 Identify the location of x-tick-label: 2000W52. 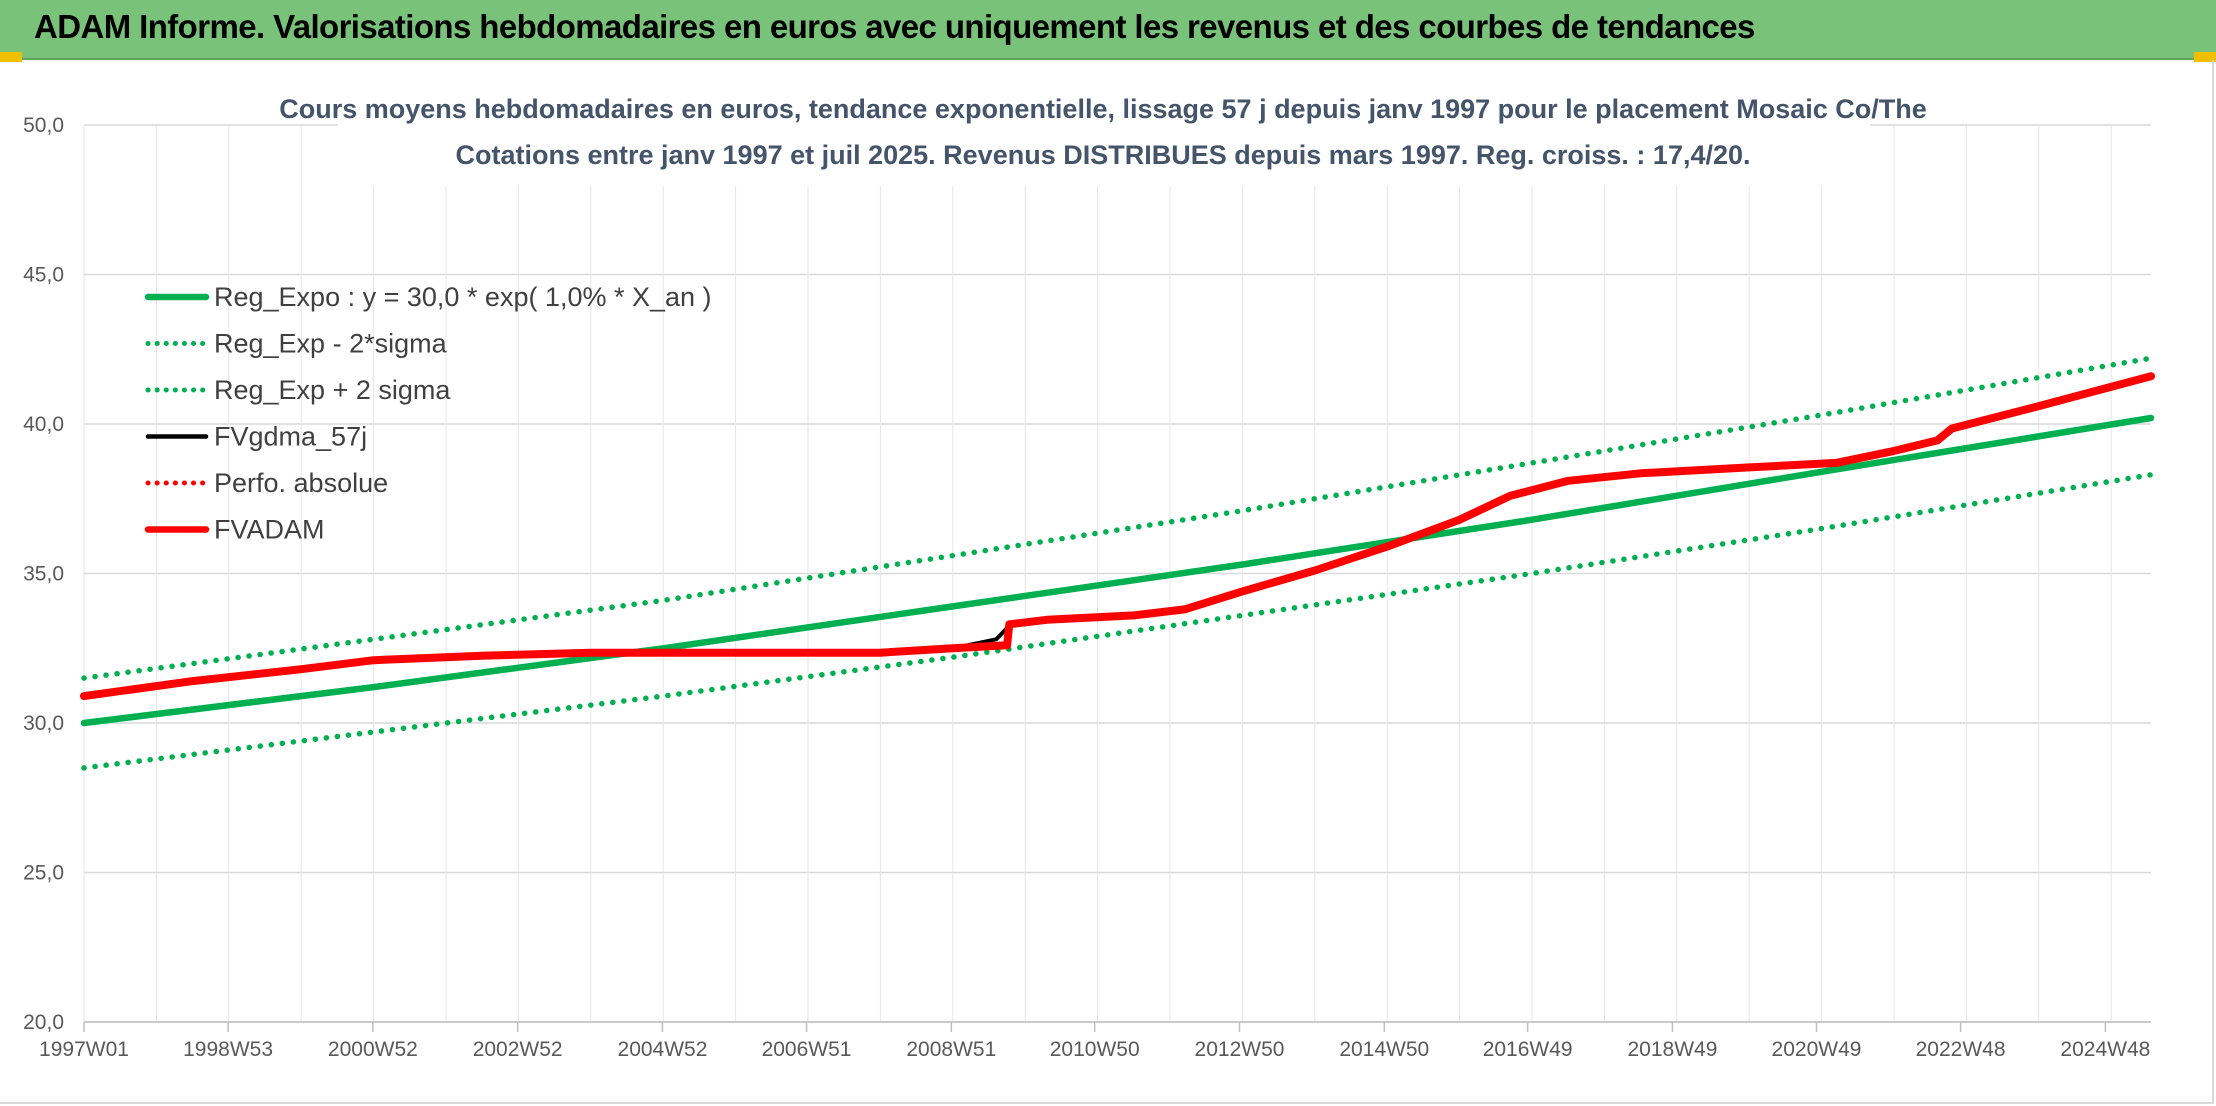
(373, 1049).